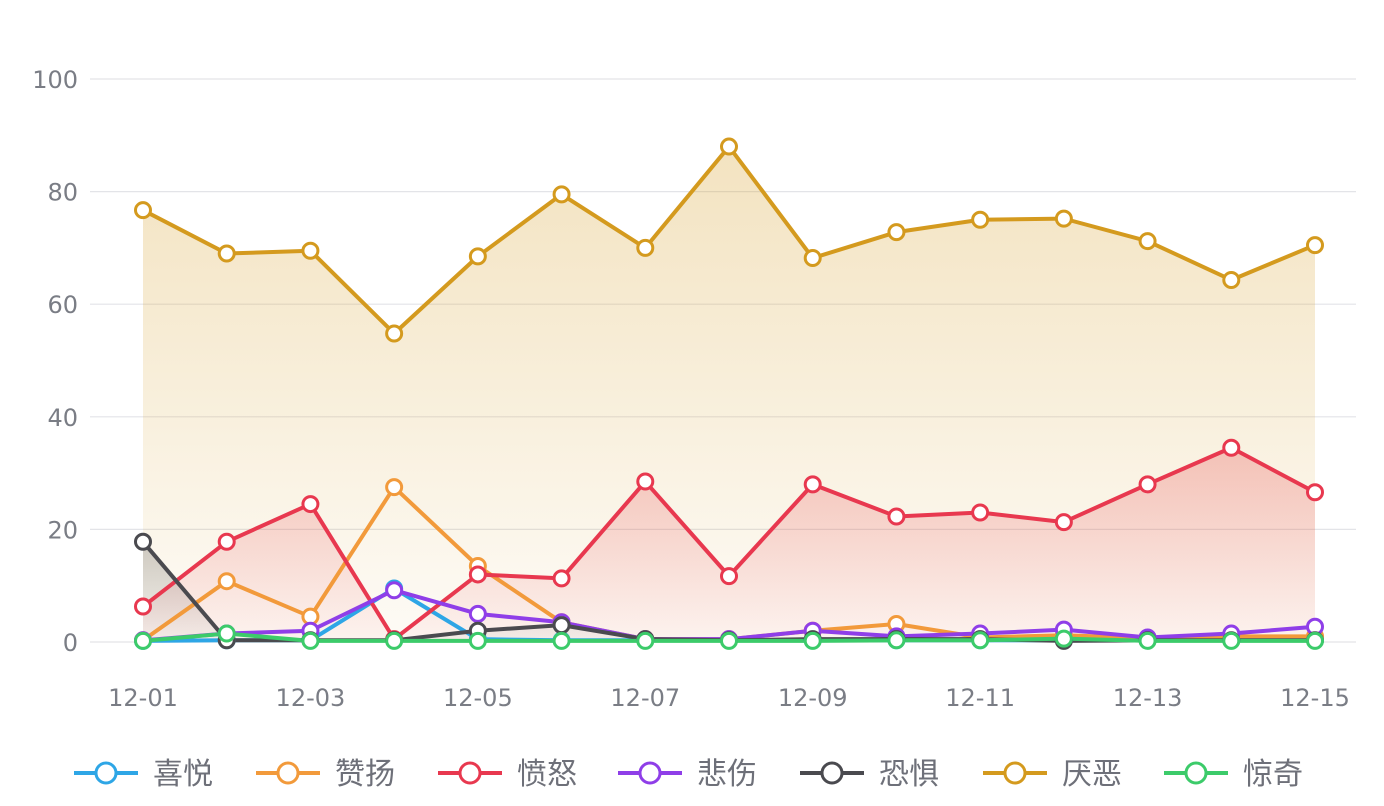 The image size is (1384, 806). Describe the element at coordinates (729, 698) in the screenshot. I see `x-axis-ticks: 12-01 12-03 12-05 12-07 12-09 12-11 12-13 12-15` at that location.